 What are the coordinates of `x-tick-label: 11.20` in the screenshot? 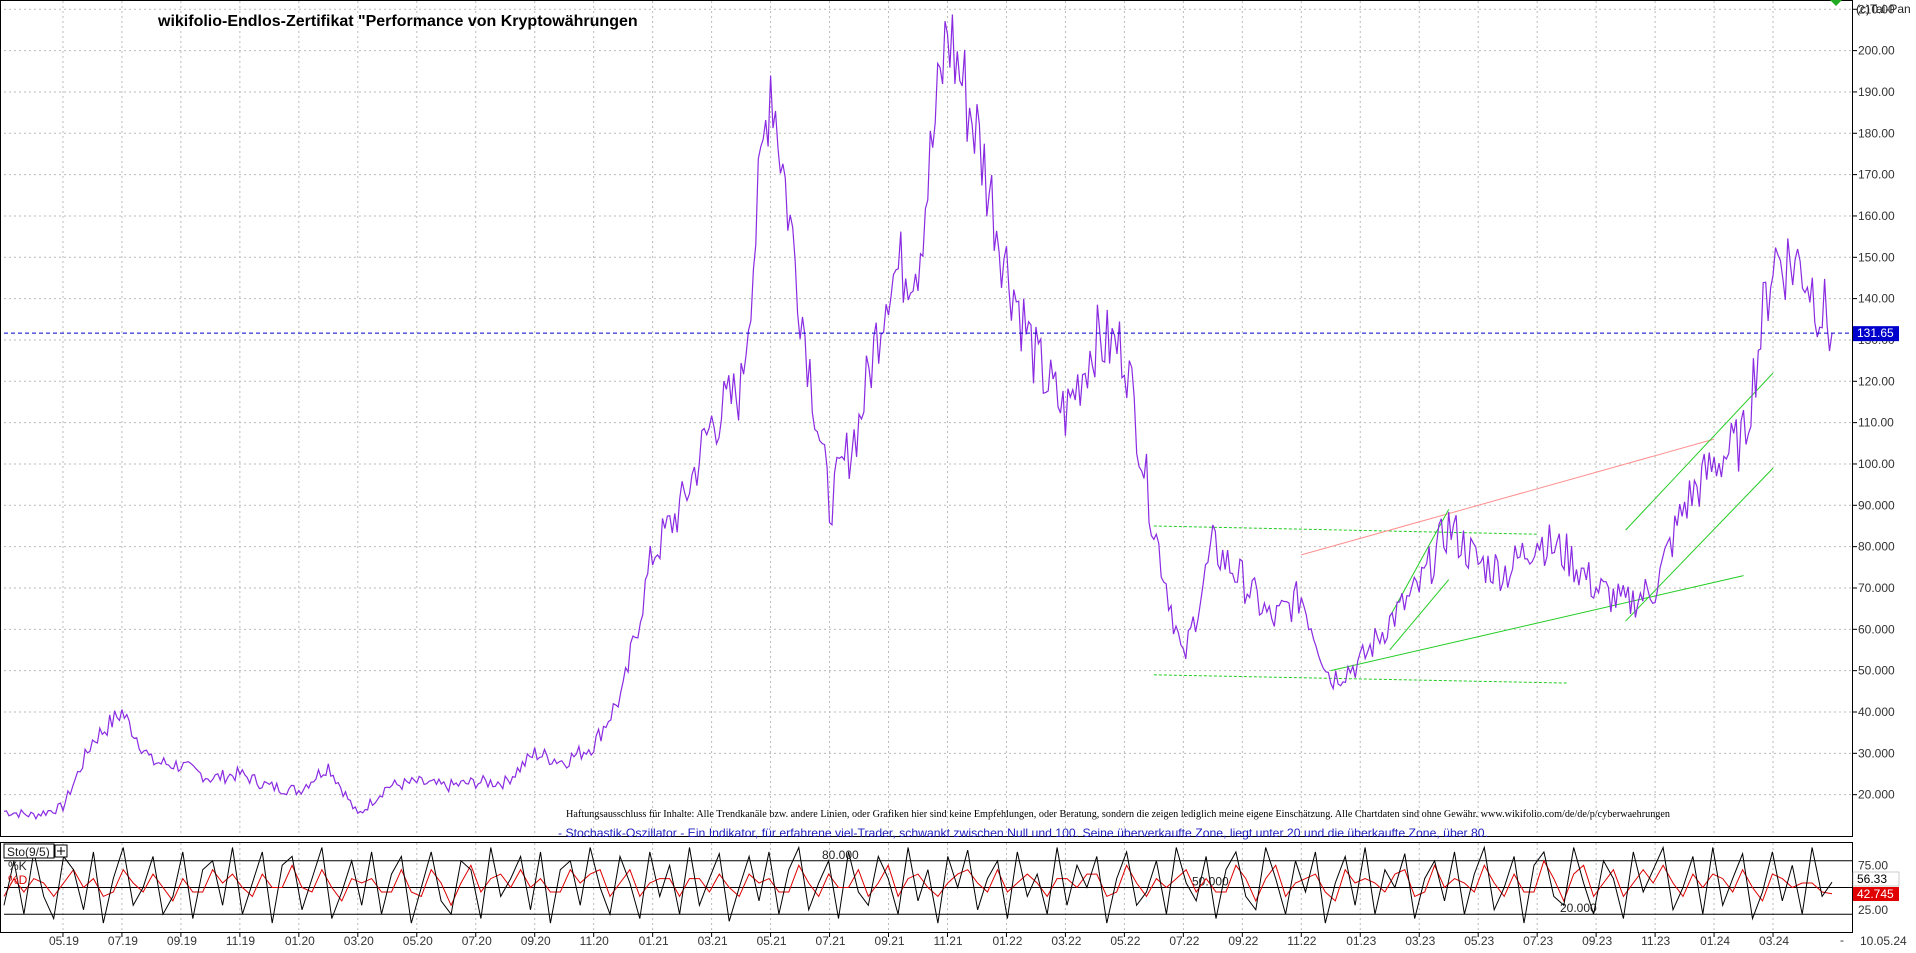 It's located at (594, 941).